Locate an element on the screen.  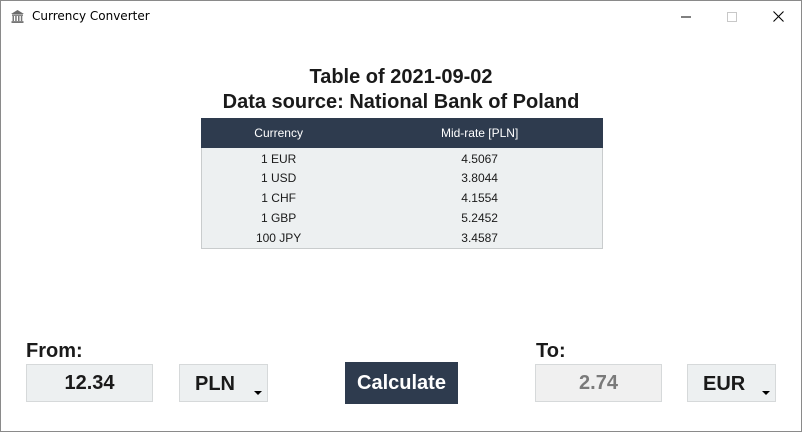
to-currency-select: EUR is located at coordinates (731, 383).